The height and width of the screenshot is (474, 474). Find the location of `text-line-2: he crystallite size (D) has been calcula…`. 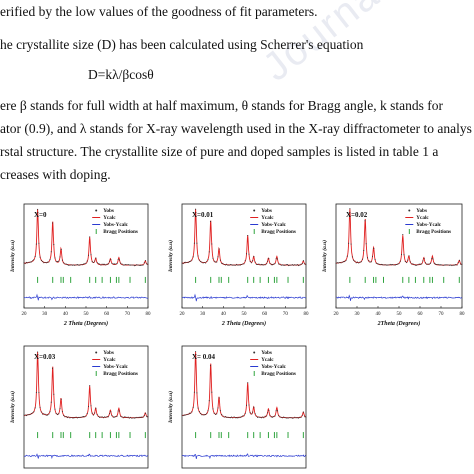

text-line-2: he crystallite size (D) has been calcula… is located at coordinates (182, 44).